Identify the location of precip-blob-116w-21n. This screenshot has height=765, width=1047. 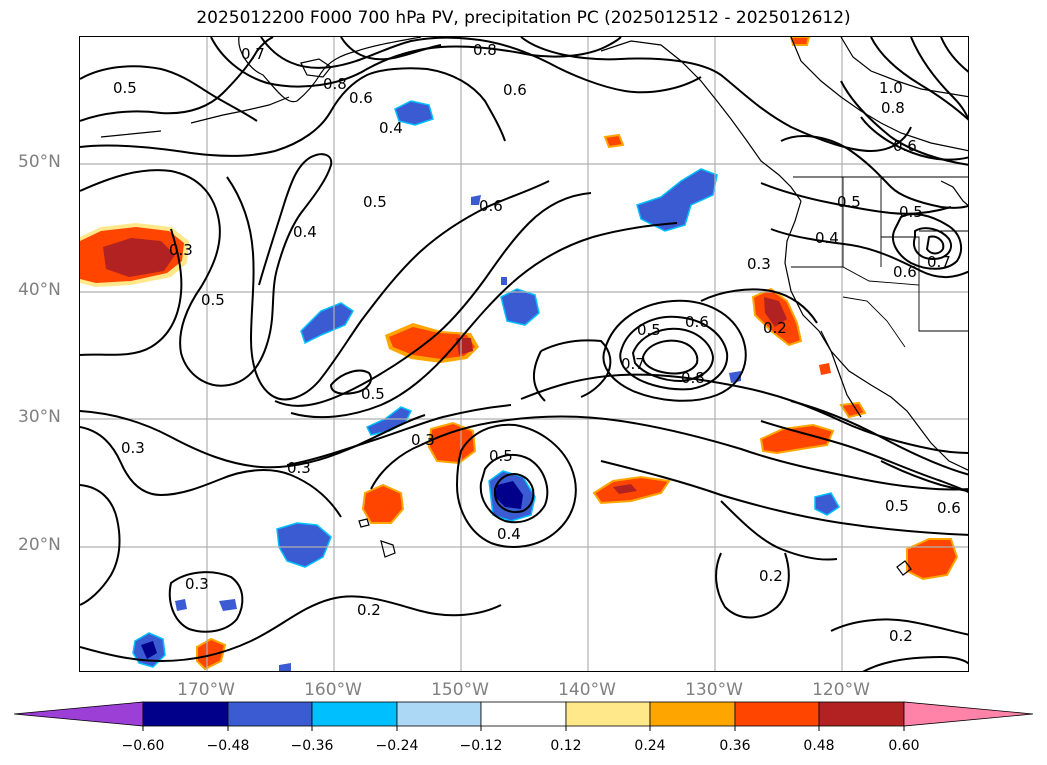
(932, 559).